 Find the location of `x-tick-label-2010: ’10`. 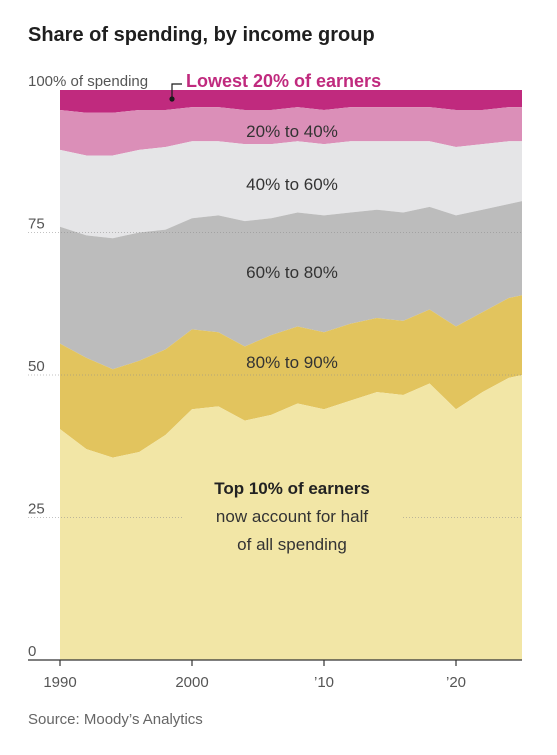

x-tick-label-2010: ’10 is located at coordinates (324, 682).